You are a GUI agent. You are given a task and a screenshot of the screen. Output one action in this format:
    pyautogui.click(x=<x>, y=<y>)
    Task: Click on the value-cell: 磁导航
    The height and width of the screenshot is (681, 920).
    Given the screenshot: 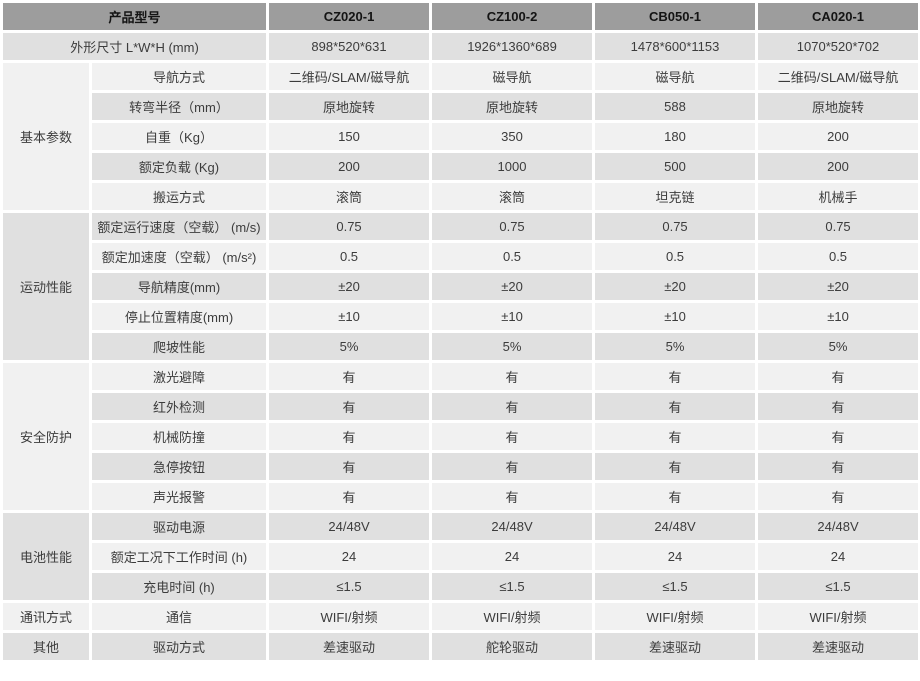 What is the action you would take?
    pyautogui.click(x=512, y=76)
    